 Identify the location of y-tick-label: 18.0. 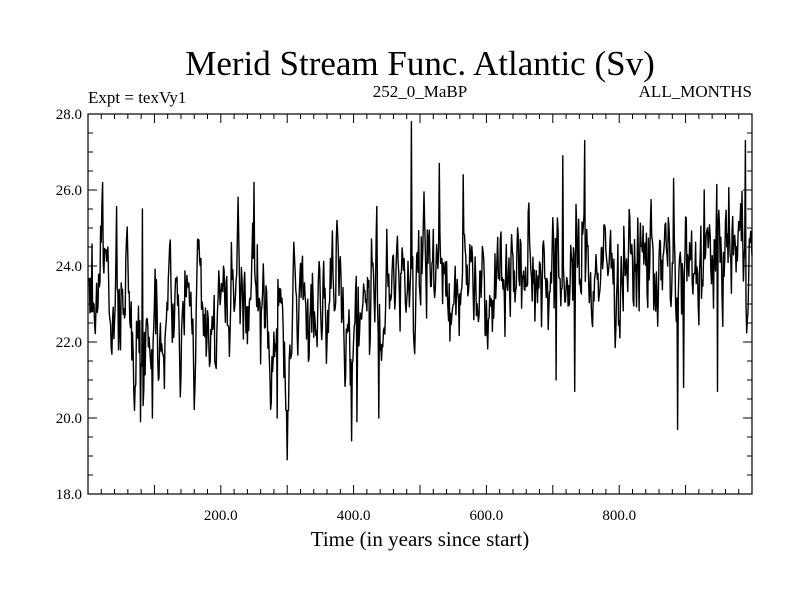
(69, 495).